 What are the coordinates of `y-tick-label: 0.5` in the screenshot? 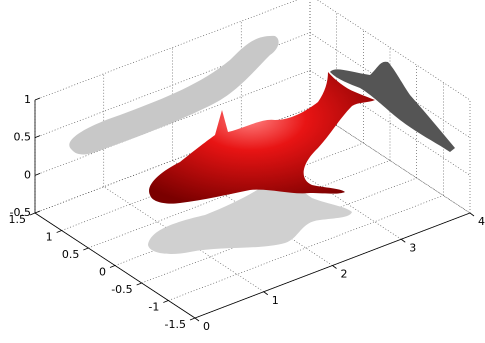 It's located at (71, 254).